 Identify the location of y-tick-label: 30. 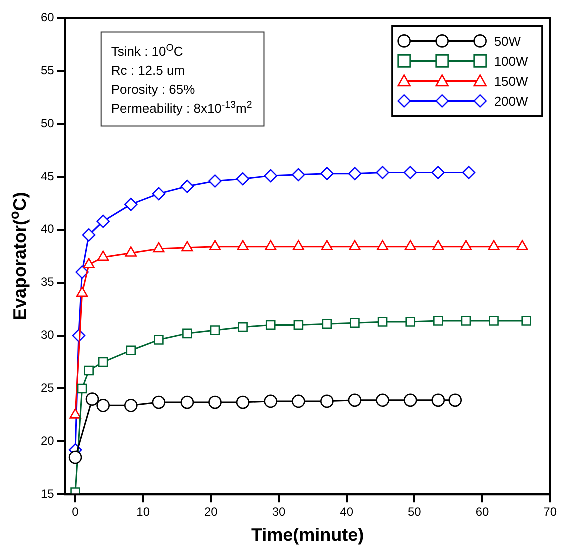
(47, 335).